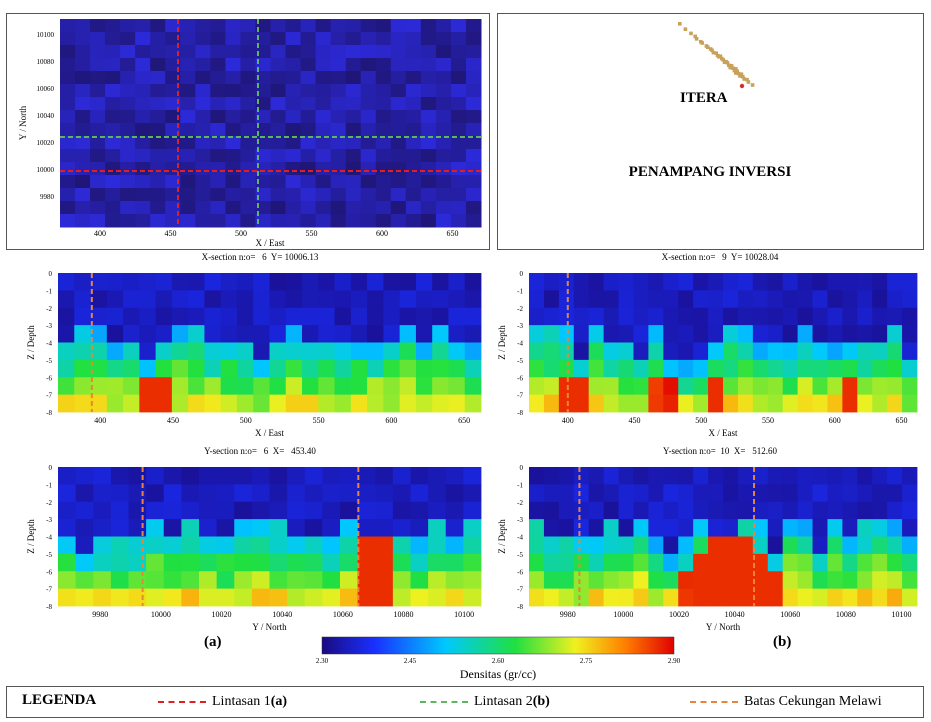  What do you see at coordinates (768, 420) in the screenshot?
I see `x-tick: 550` at bounding box center [768, 420].